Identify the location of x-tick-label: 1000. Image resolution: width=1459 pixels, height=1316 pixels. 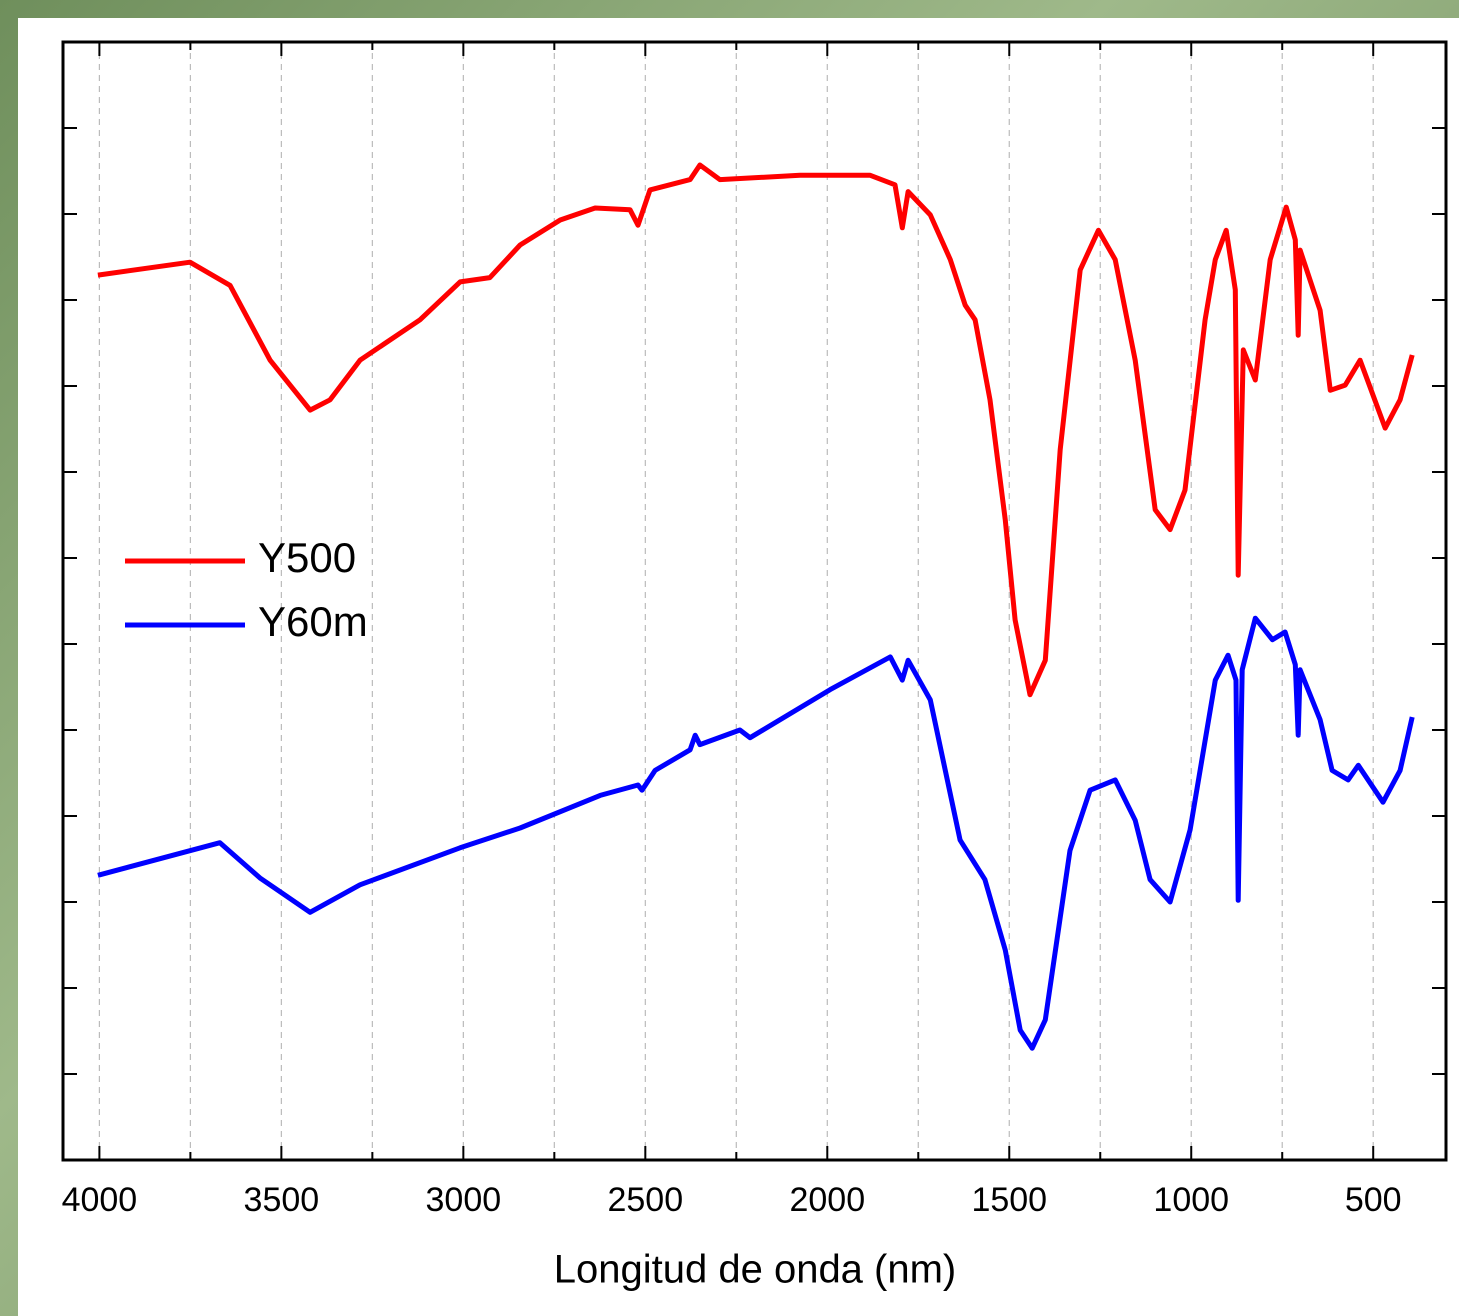
(1191, 1200).